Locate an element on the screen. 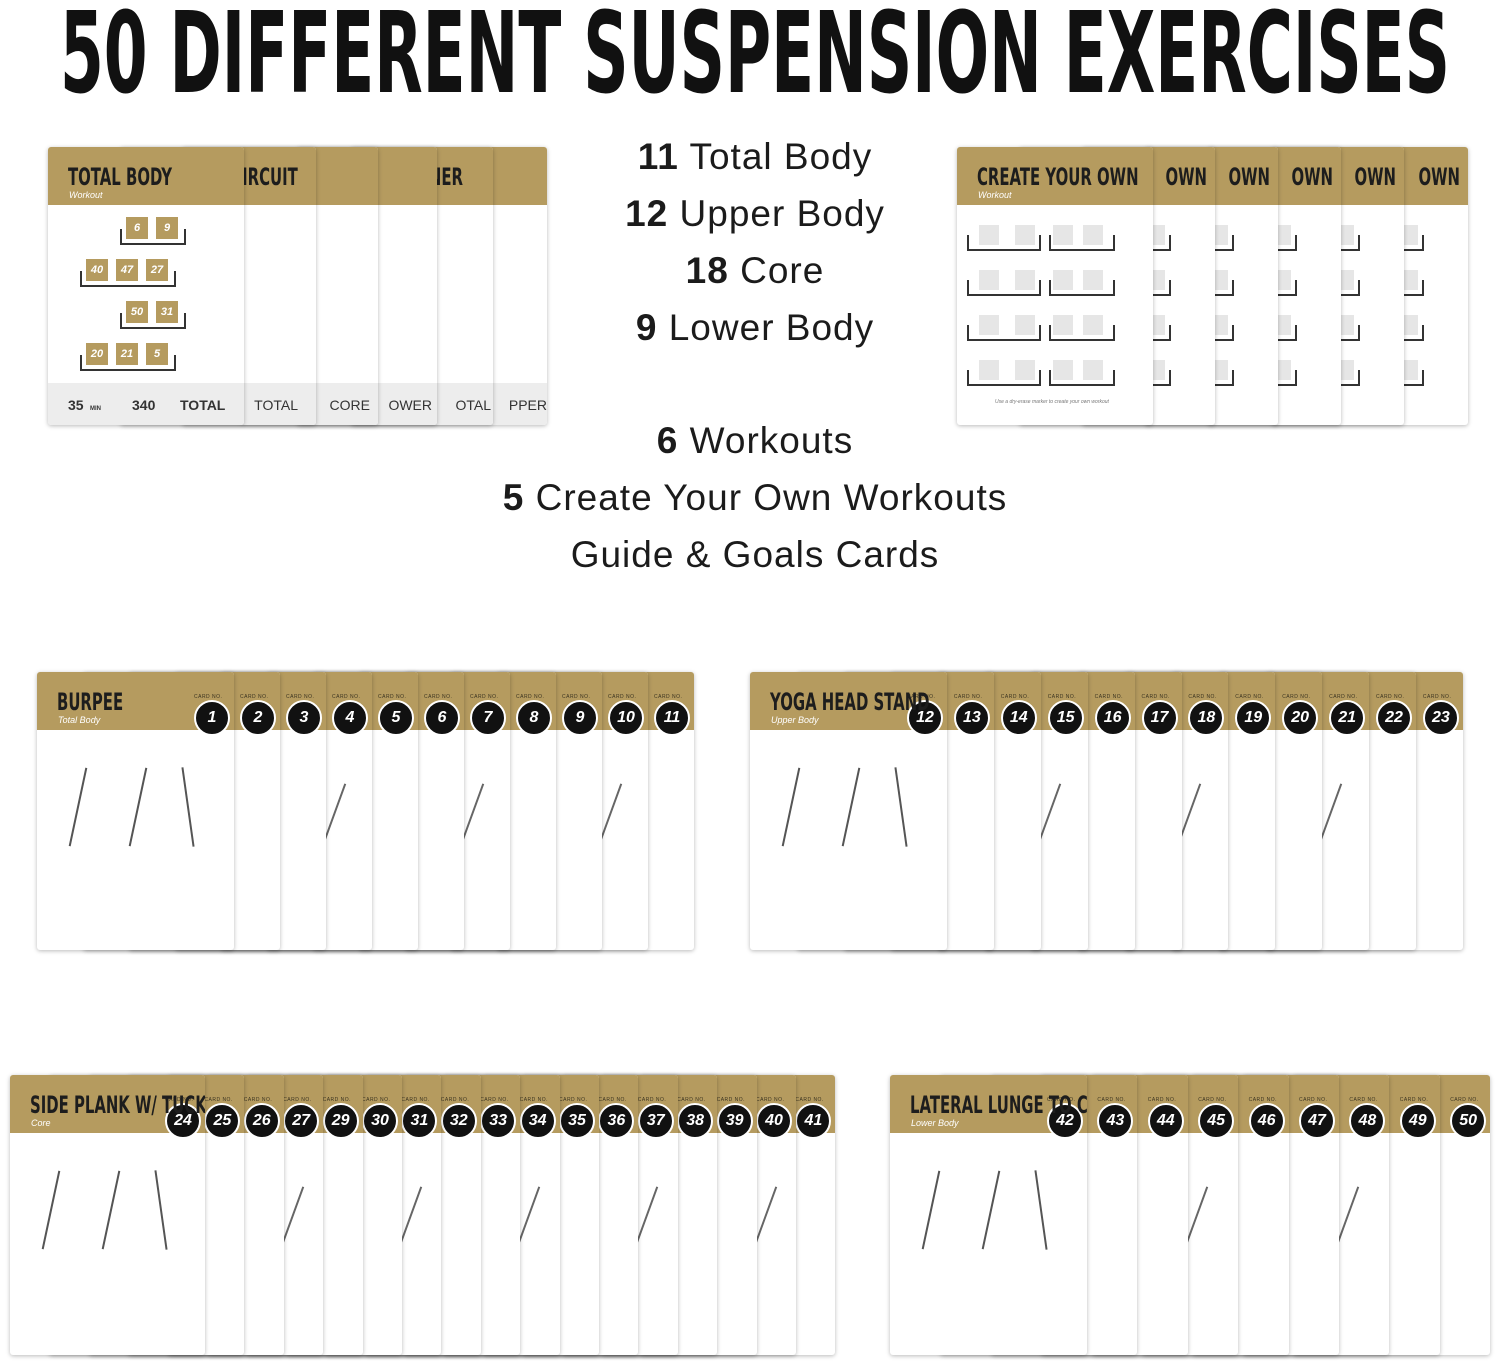  card-number: 24 is located at coordinates (183, 1121).